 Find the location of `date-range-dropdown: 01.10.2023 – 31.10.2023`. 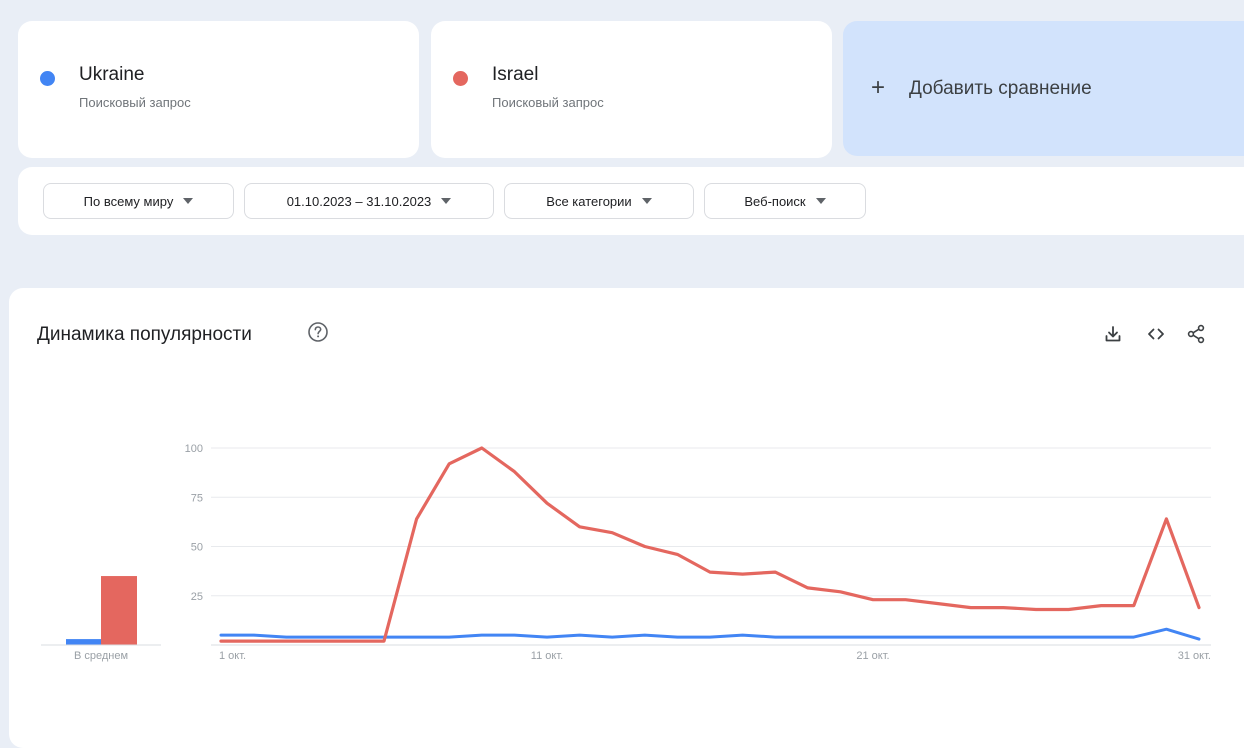

date-range-dropdown: 01.10.2023 – 31.10.2023 is located at coordinates (369, 201).